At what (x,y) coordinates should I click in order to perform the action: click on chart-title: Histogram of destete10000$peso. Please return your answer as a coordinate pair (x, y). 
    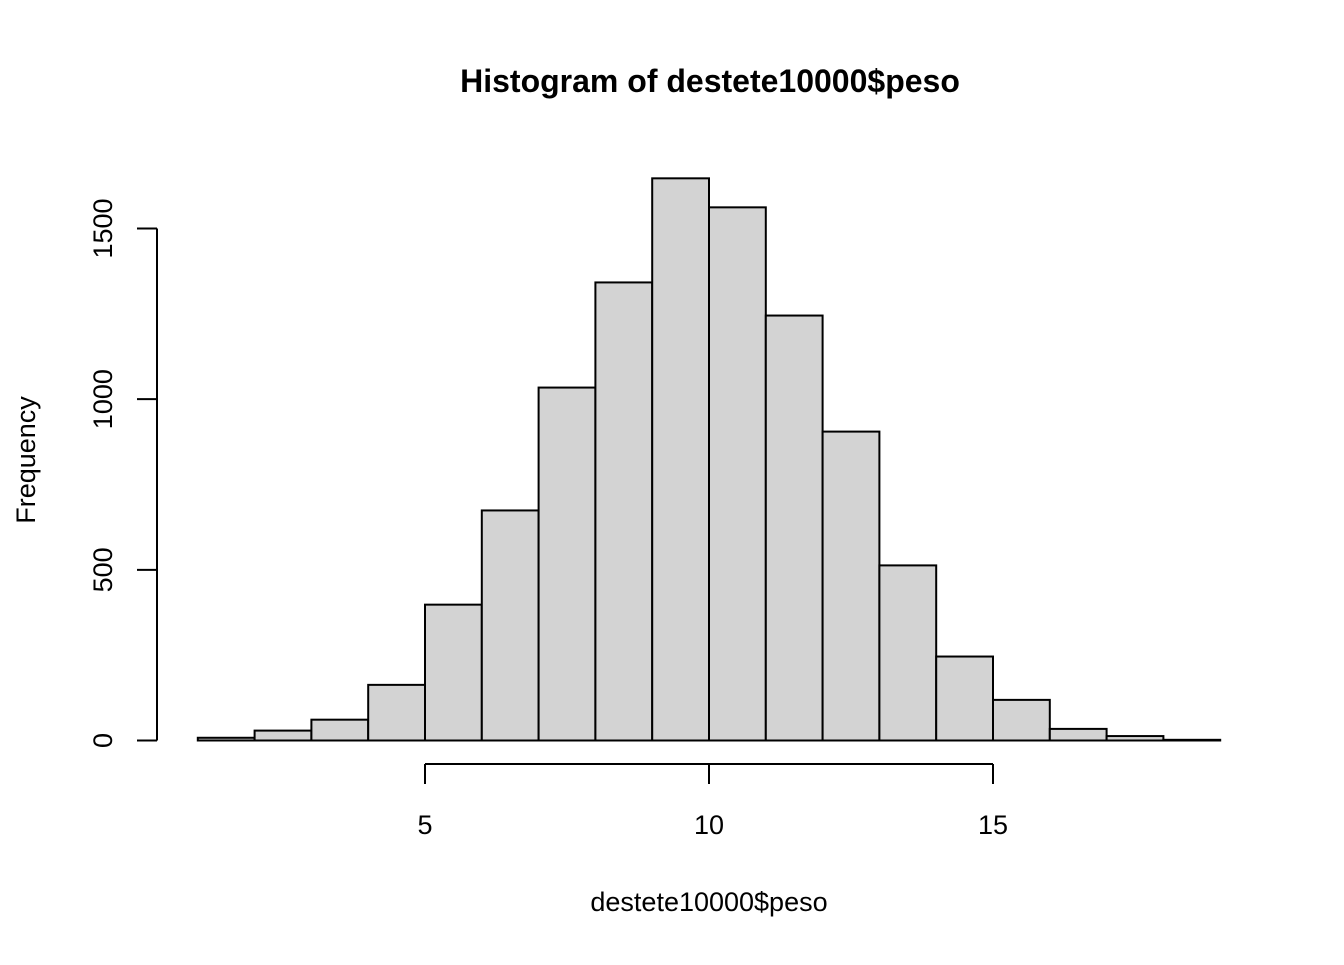
    Looking at the image, I should click on (710, 81).